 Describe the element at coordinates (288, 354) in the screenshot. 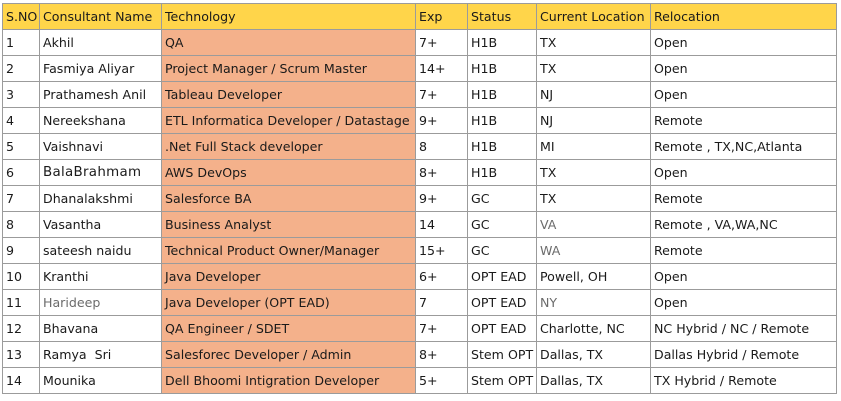

I see `cell-technology: Salesforec Developer / Admin` at that location.